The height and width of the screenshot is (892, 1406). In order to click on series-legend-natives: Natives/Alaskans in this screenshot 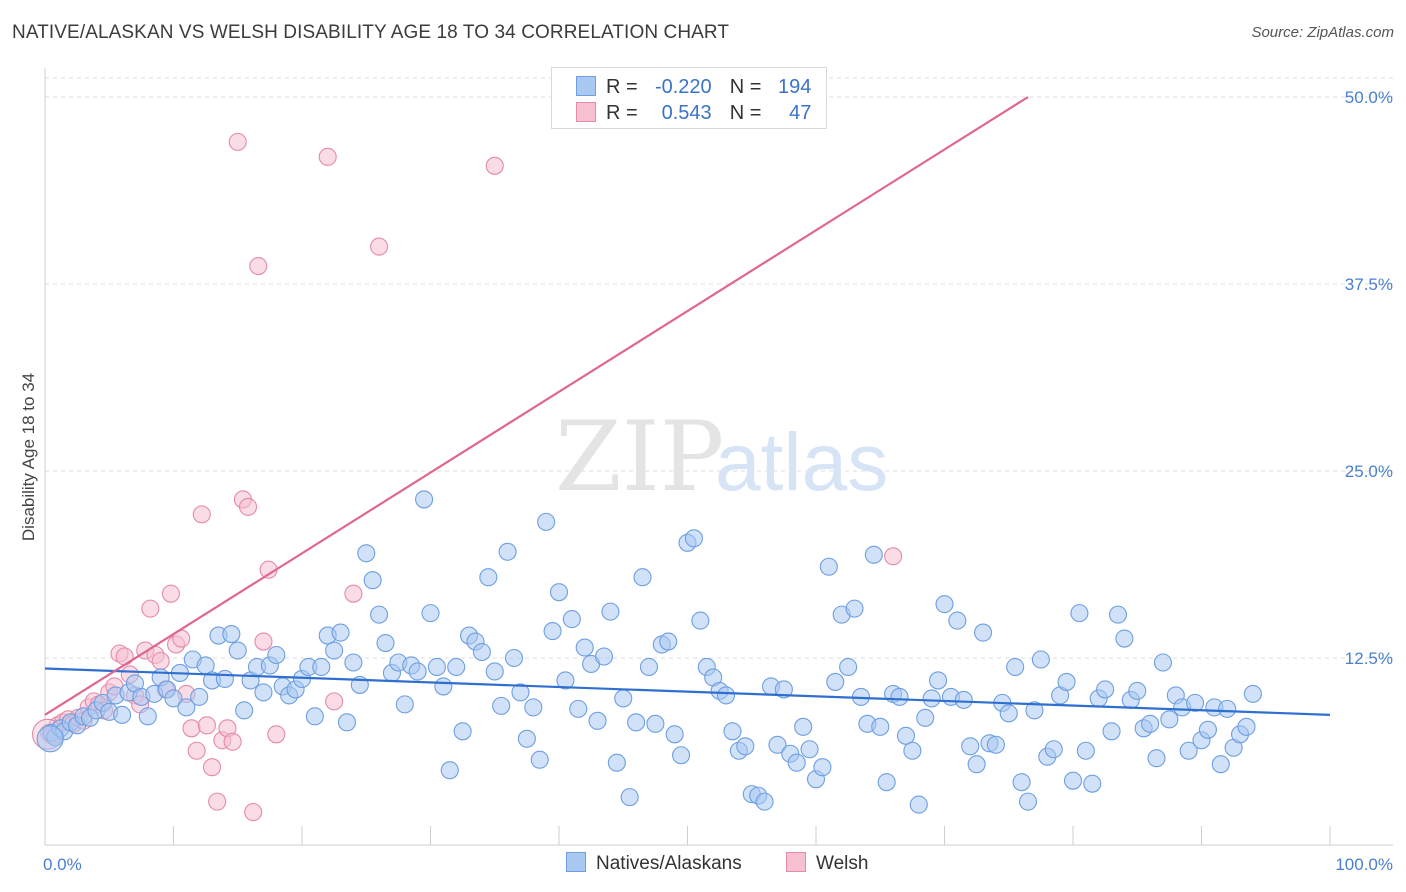, I will do `click(654, 863)`.